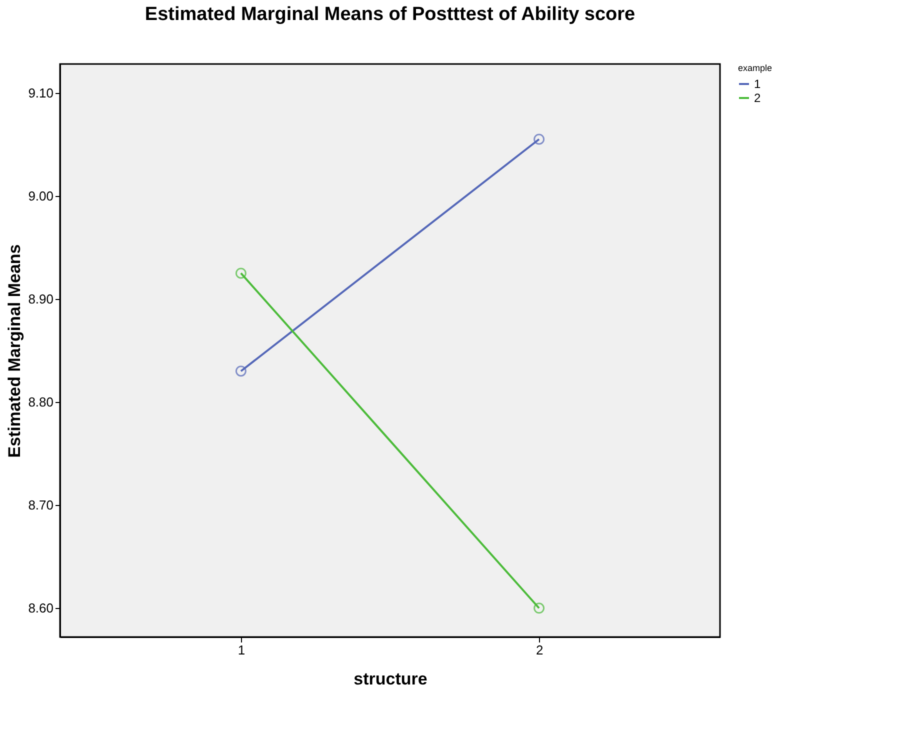 The image size is (899, 731). What do you see at coordinates (14, 351) in the screenshot?
I see `y-axis-title: Estimated Marginal Means` at bounding box center [14, 351].